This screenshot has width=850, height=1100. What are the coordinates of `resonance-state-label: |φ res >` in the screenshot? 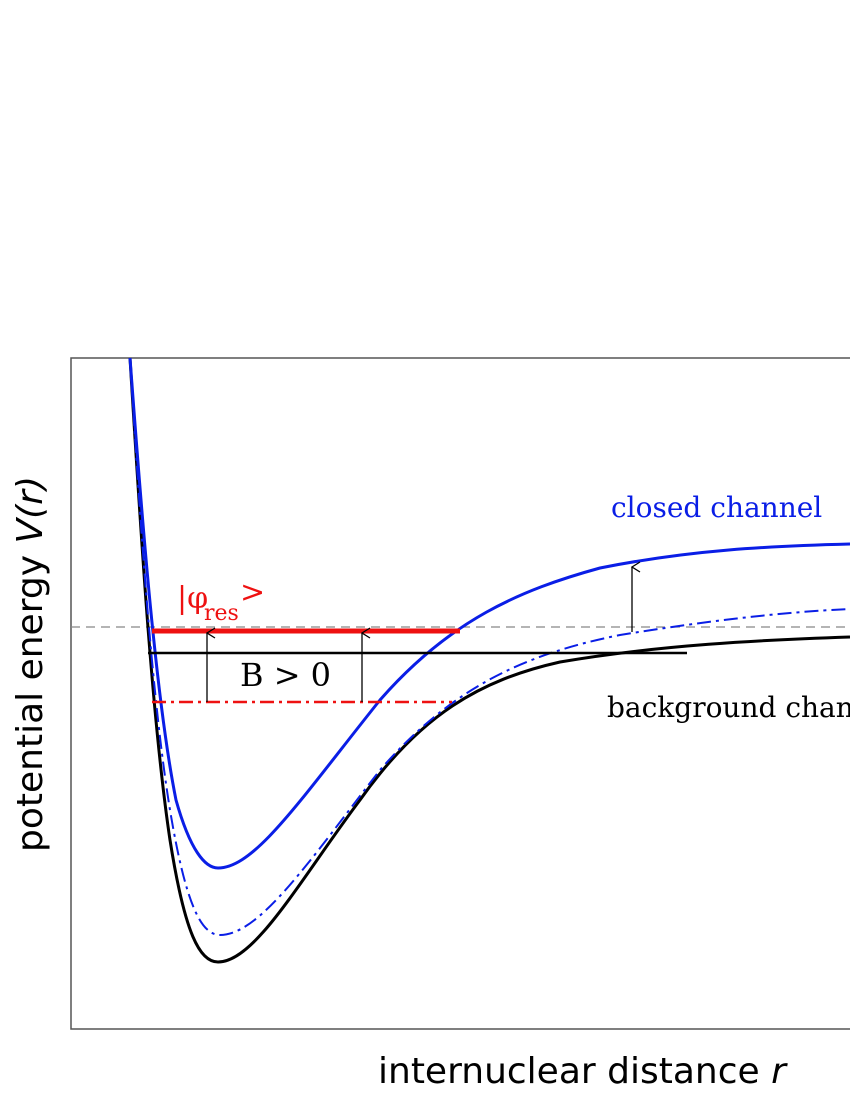 It's located at (221, 600).